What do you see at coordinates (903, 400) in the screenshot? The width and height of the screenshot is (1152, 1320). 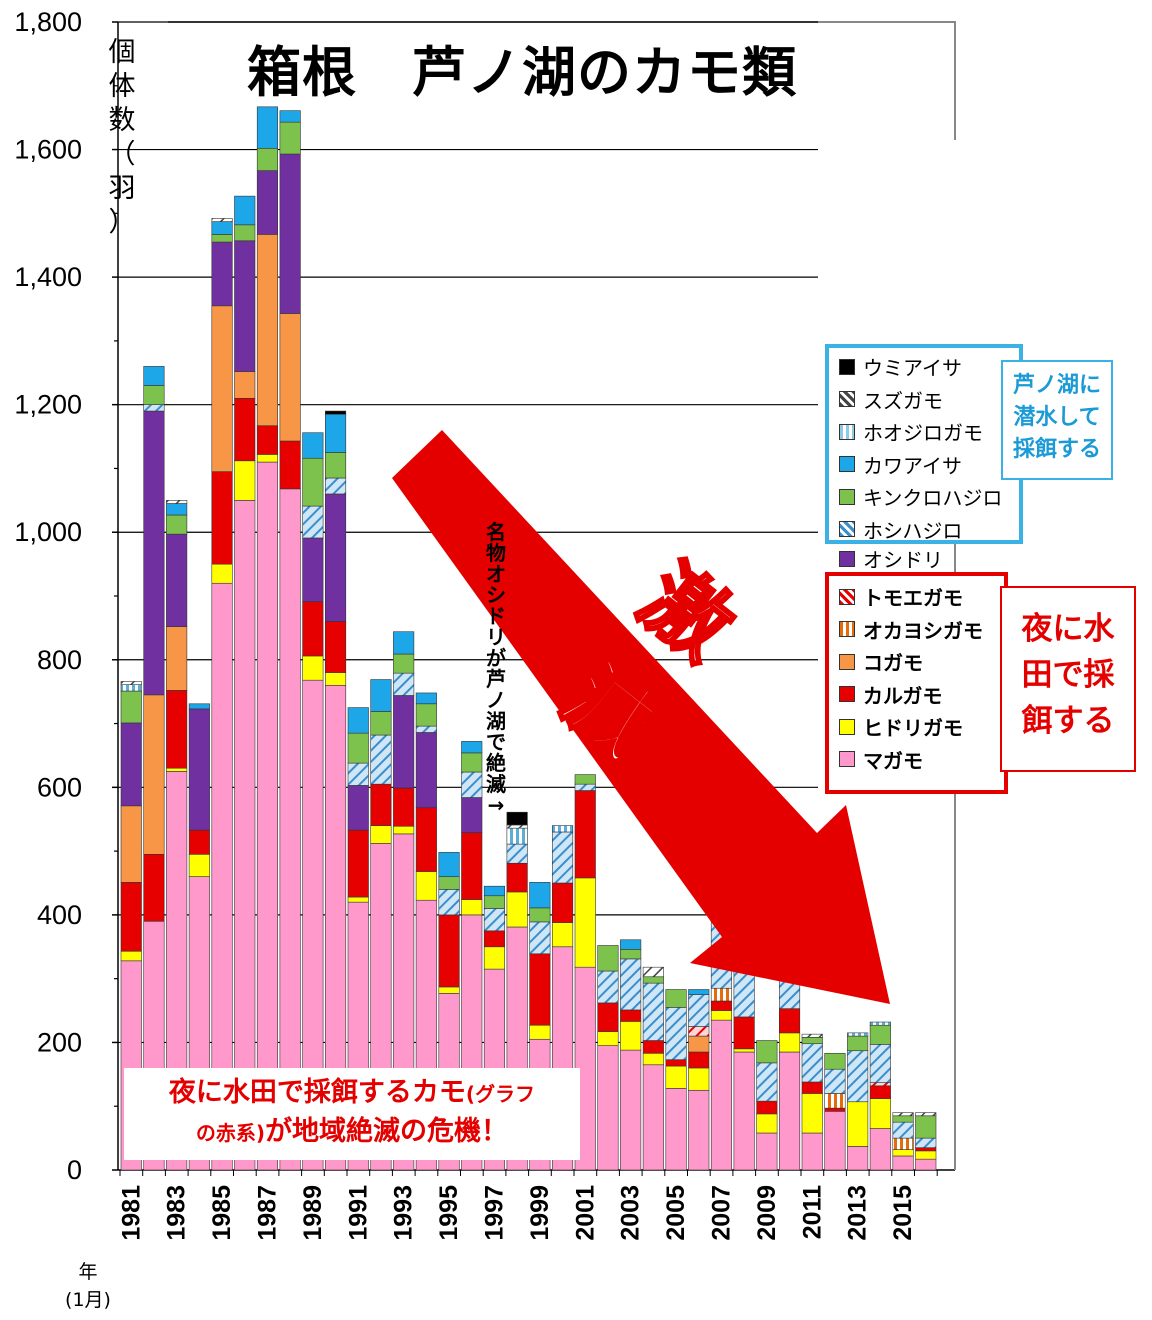 I see `legend-label: スズガモ` at bounding box center [903, 400].